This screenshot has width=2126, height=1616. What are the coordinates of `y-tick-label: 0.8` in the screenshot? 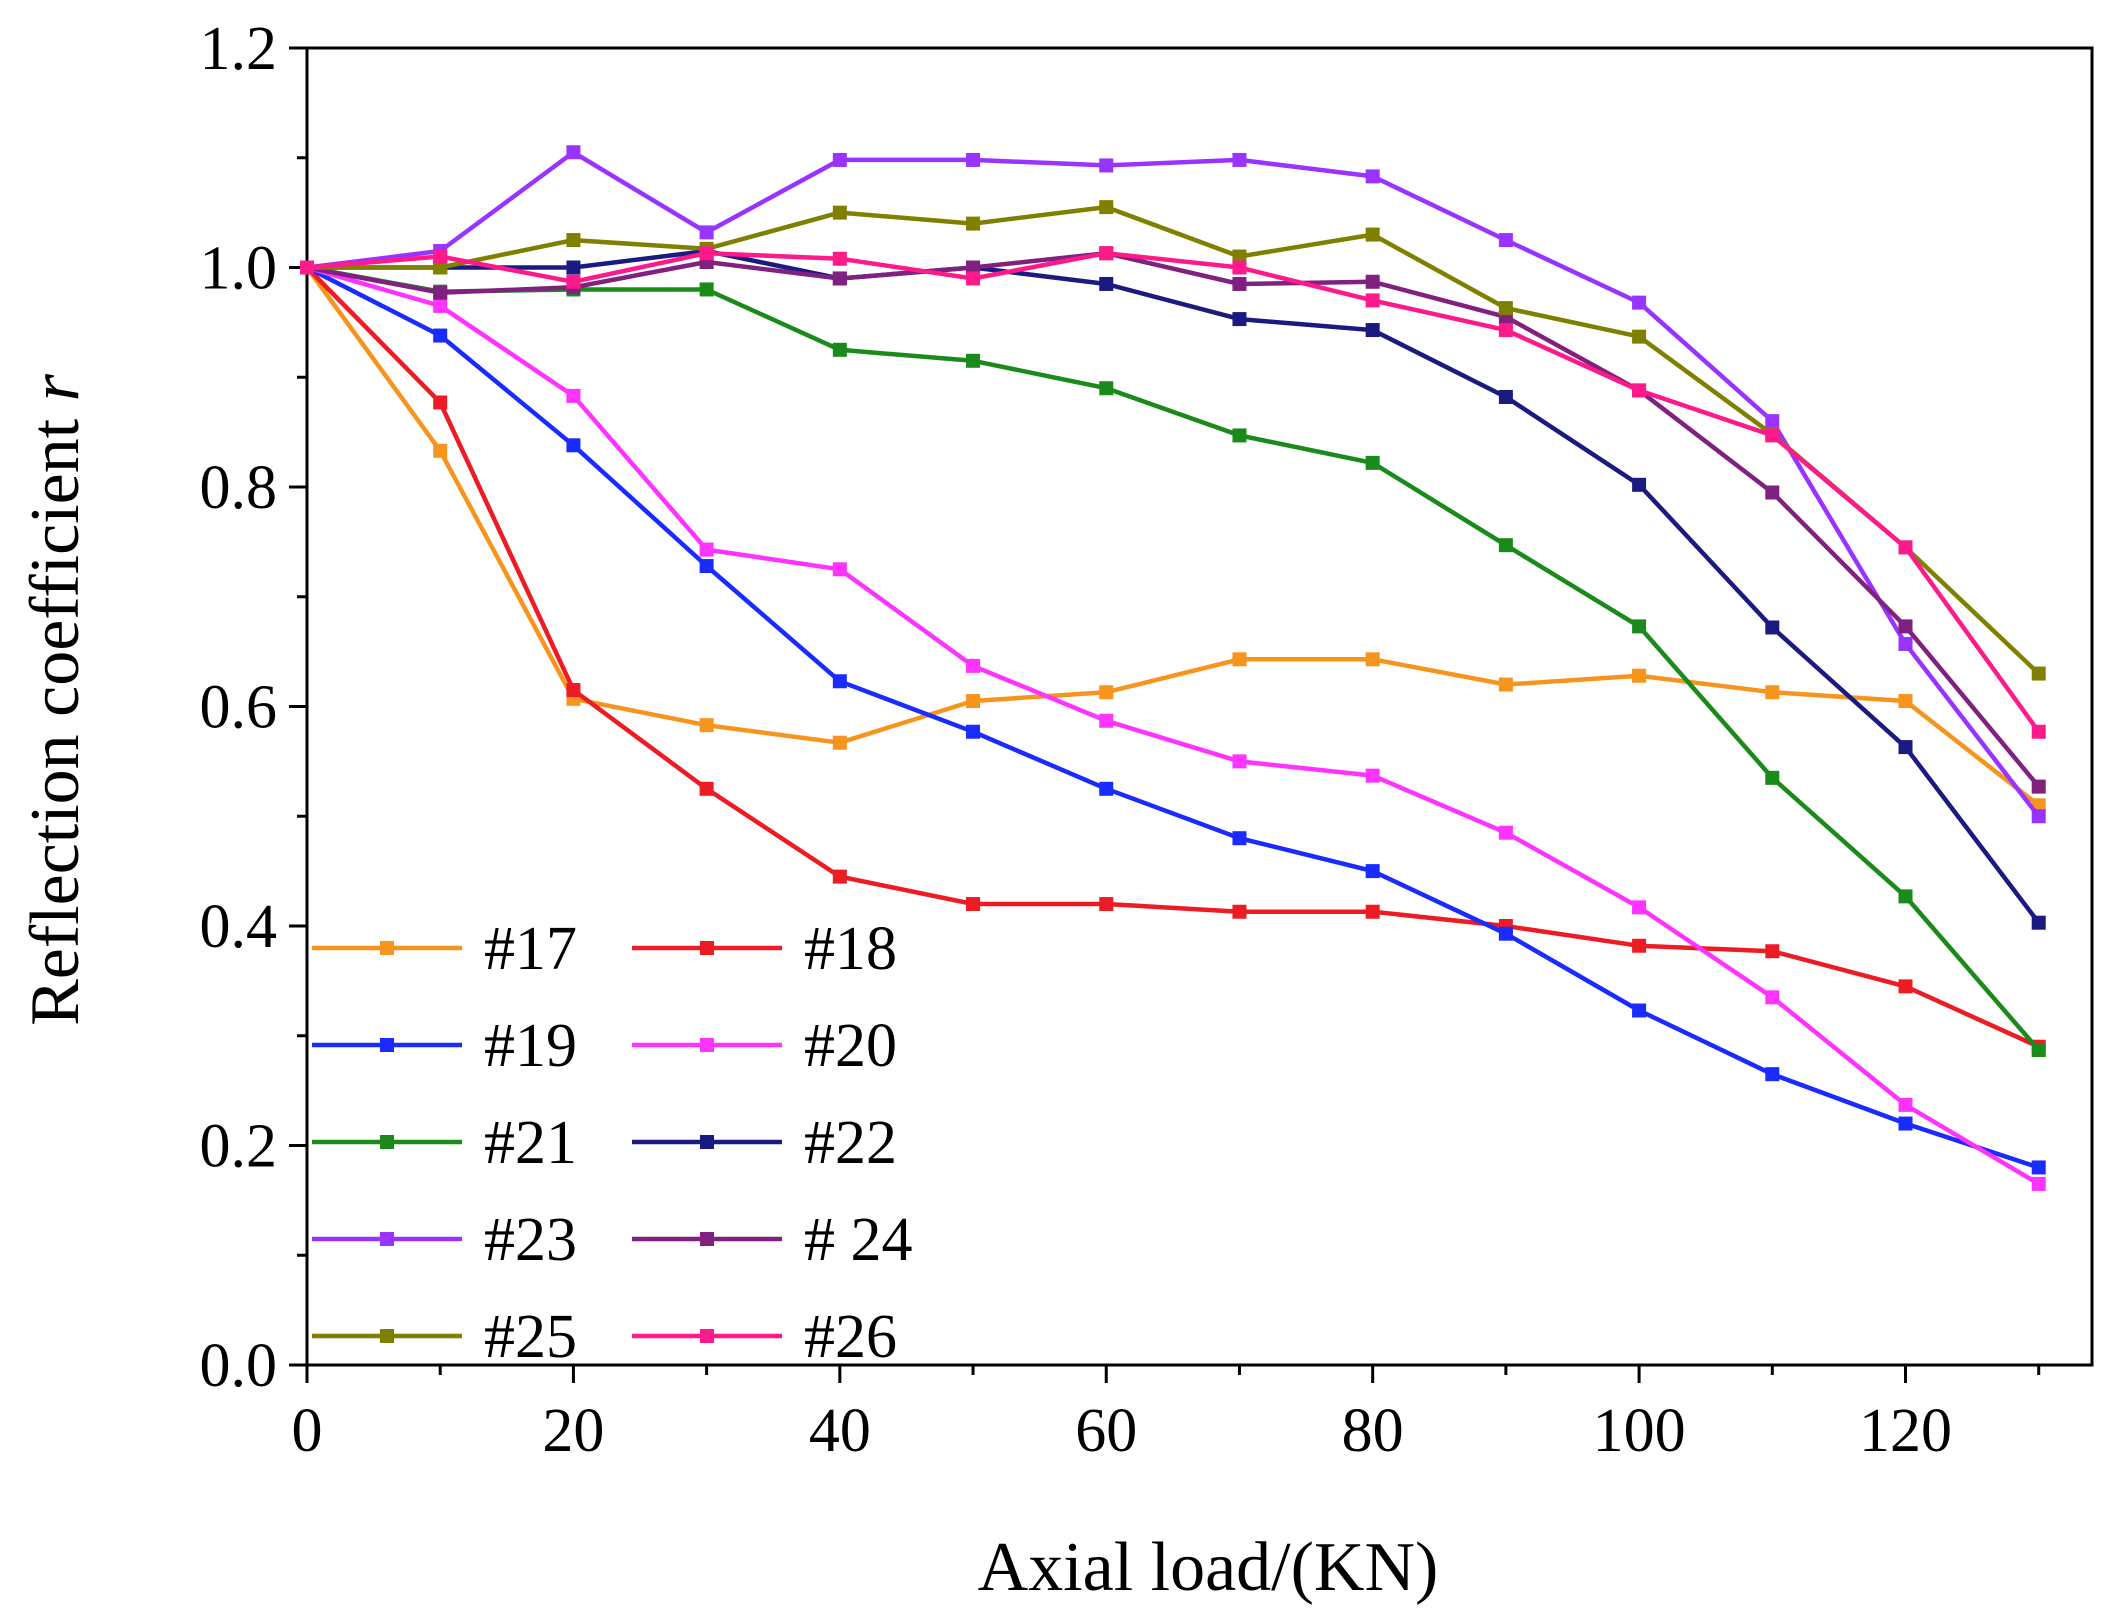 It's located at (239, 488).